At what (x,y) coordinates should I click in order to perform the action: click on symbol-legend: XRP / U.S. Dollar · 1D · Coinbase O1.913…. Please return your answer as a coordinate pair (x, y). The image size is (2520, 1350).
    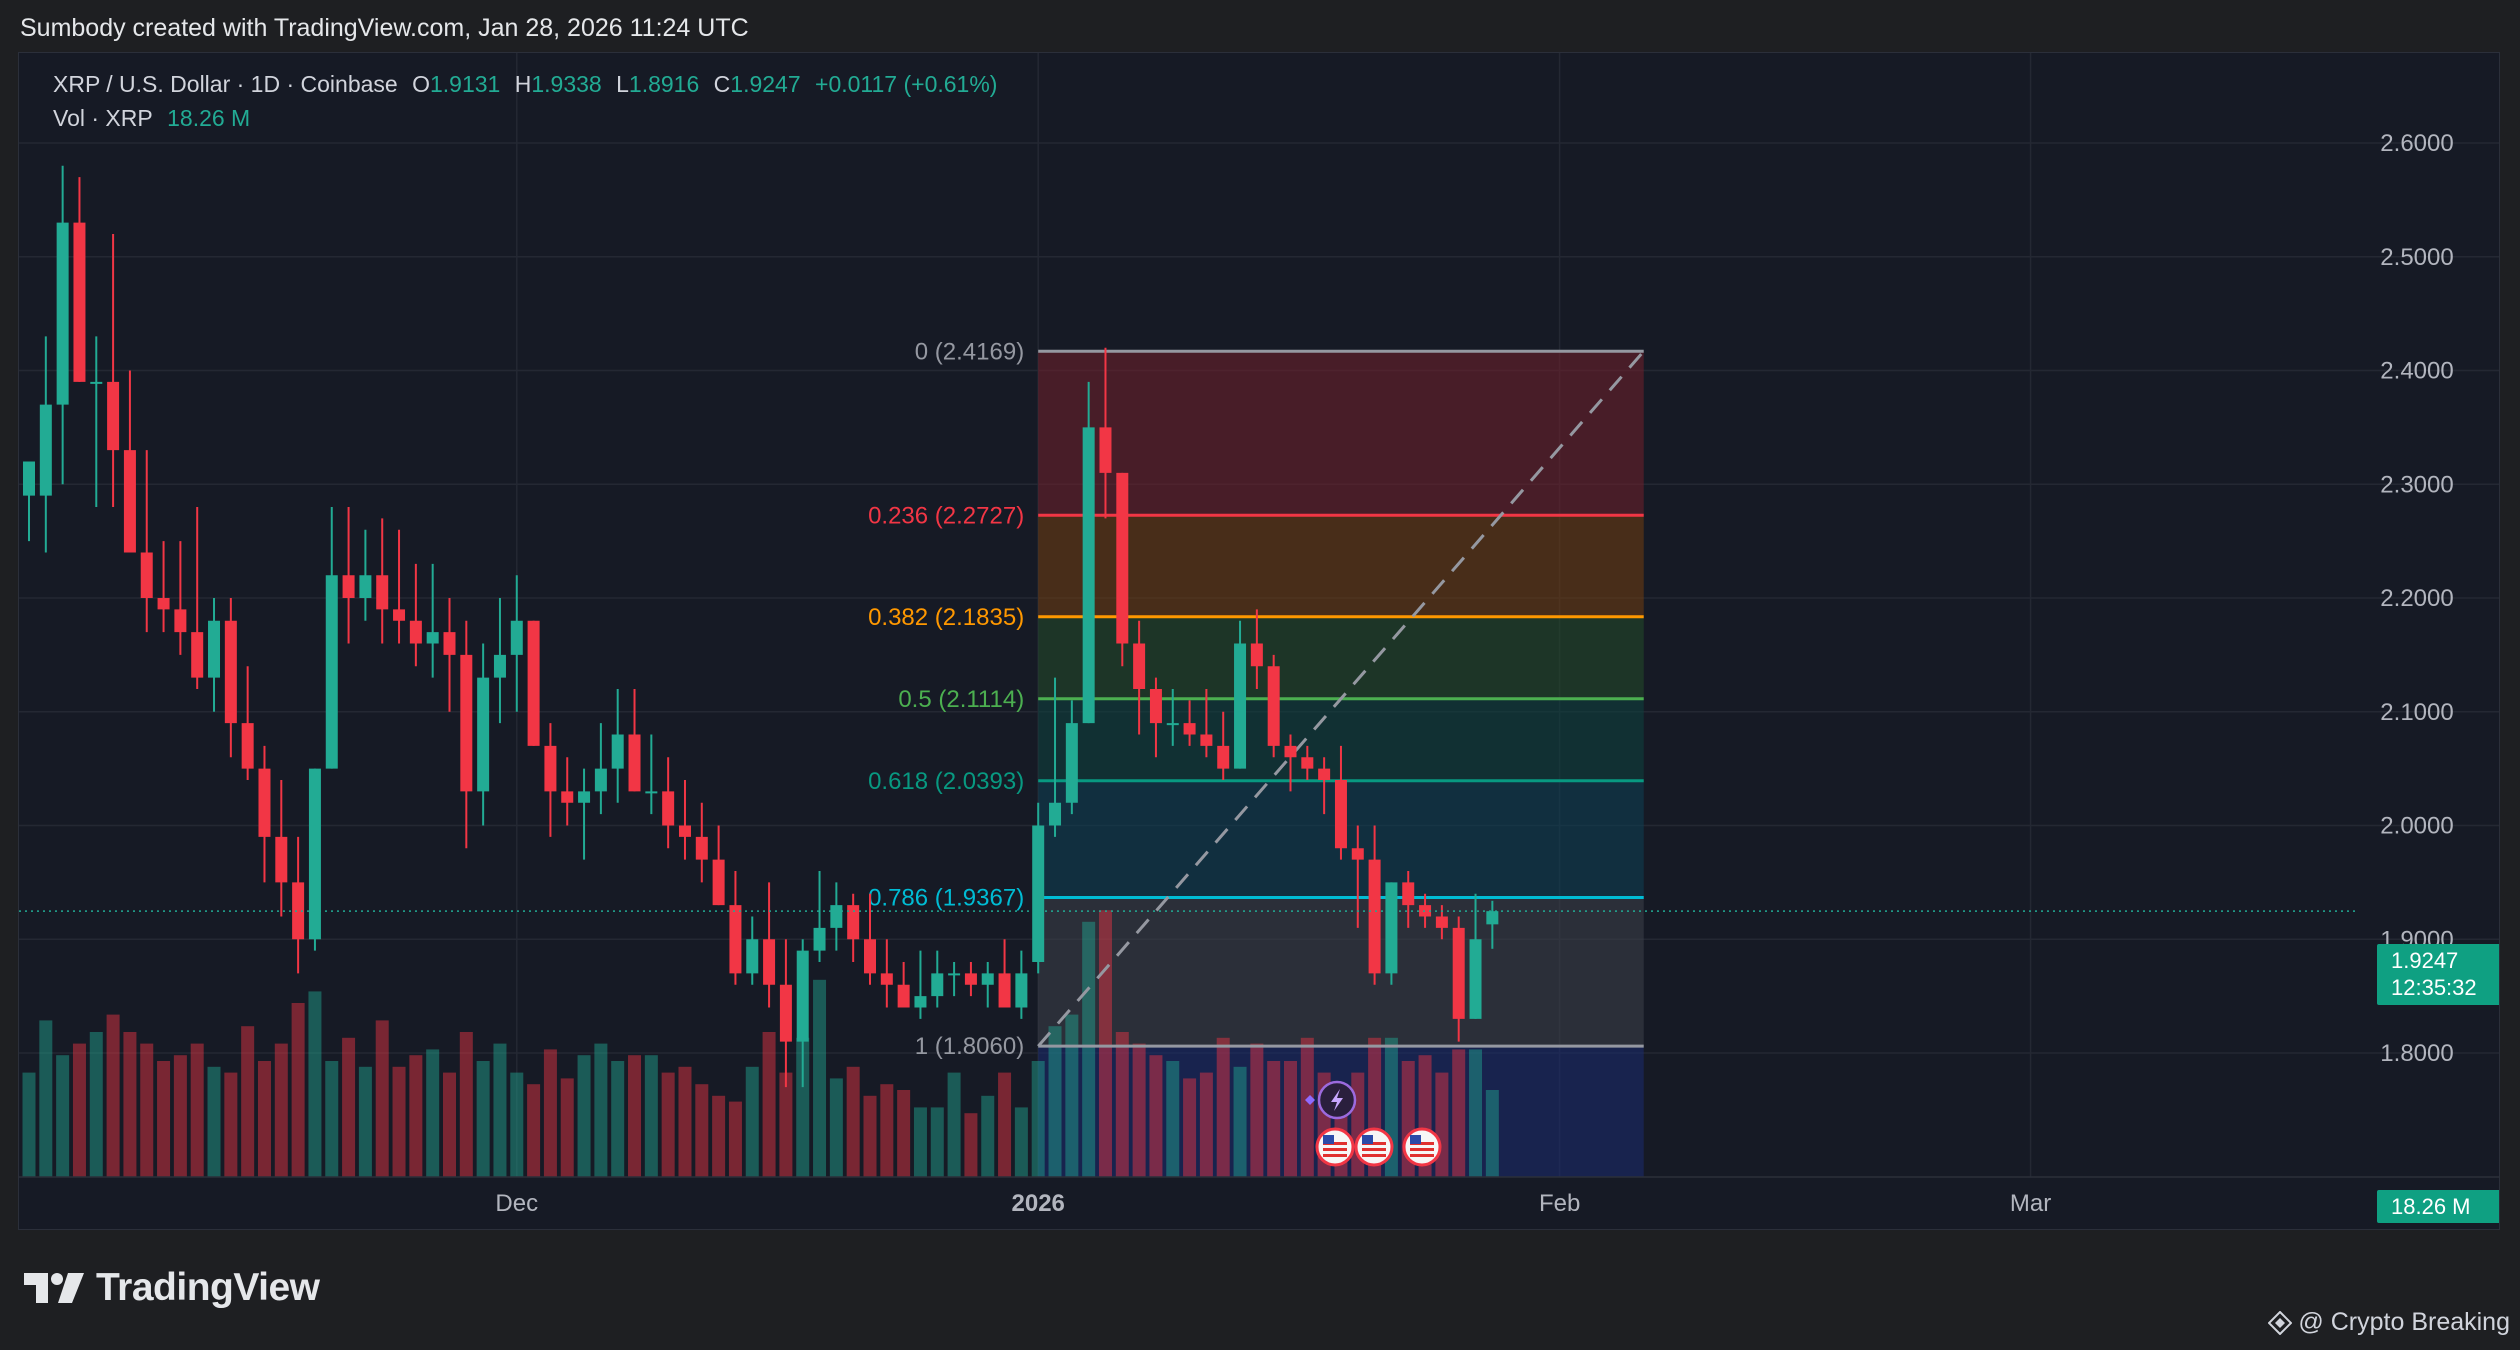
    Looking at the image, I should click on (529, 84).